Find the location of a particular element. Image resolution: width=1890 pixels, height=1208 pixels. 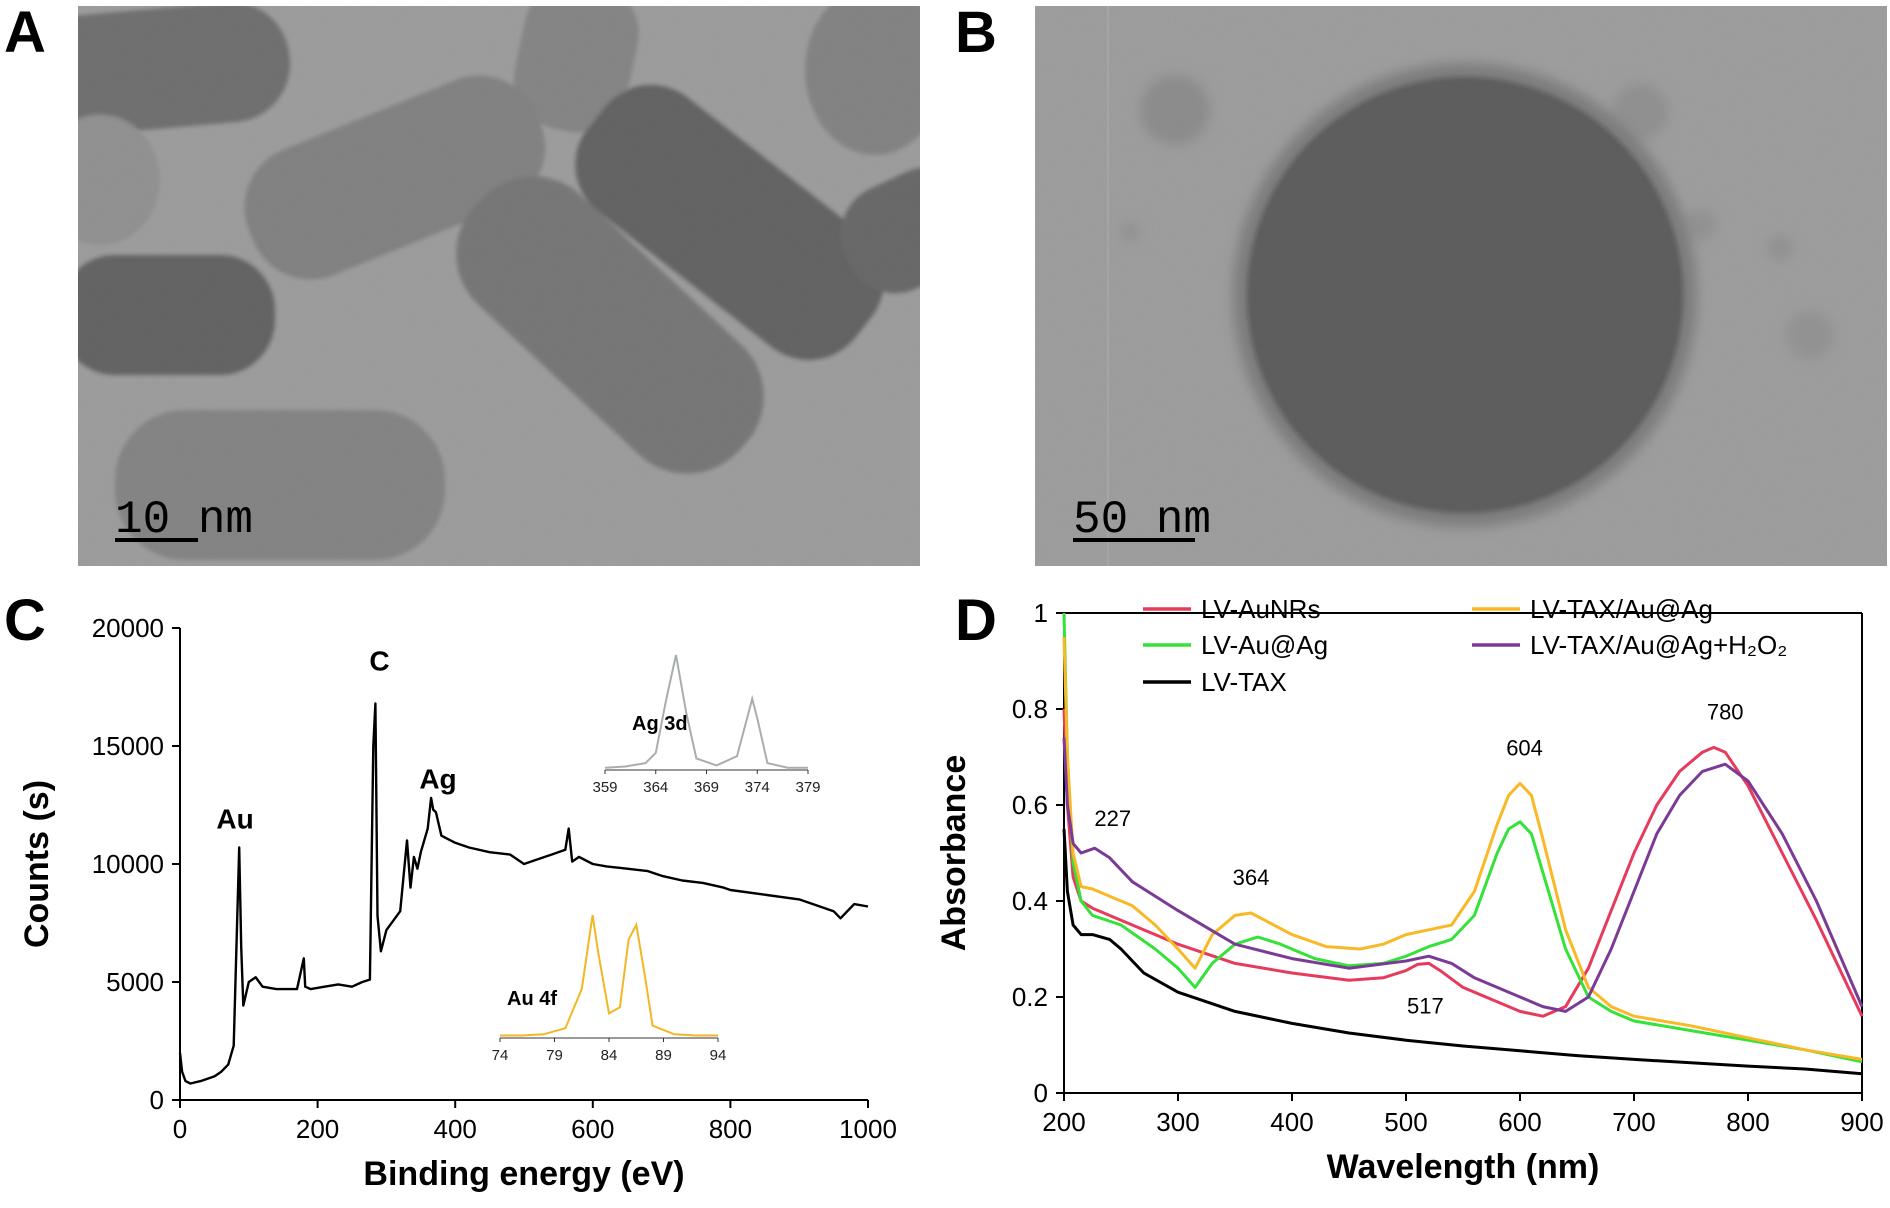

chart-d-legend-label: LV-Au@Ag is located at coordinates (1264, 645).